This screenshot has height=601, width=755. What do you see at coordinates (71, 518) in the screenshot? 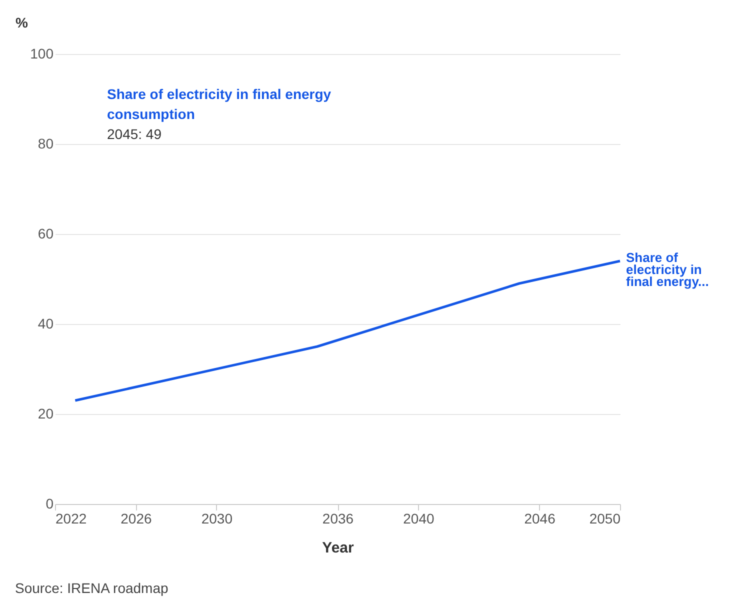
I see `x-tick-label: 2022` at bounding box center [71, 518].